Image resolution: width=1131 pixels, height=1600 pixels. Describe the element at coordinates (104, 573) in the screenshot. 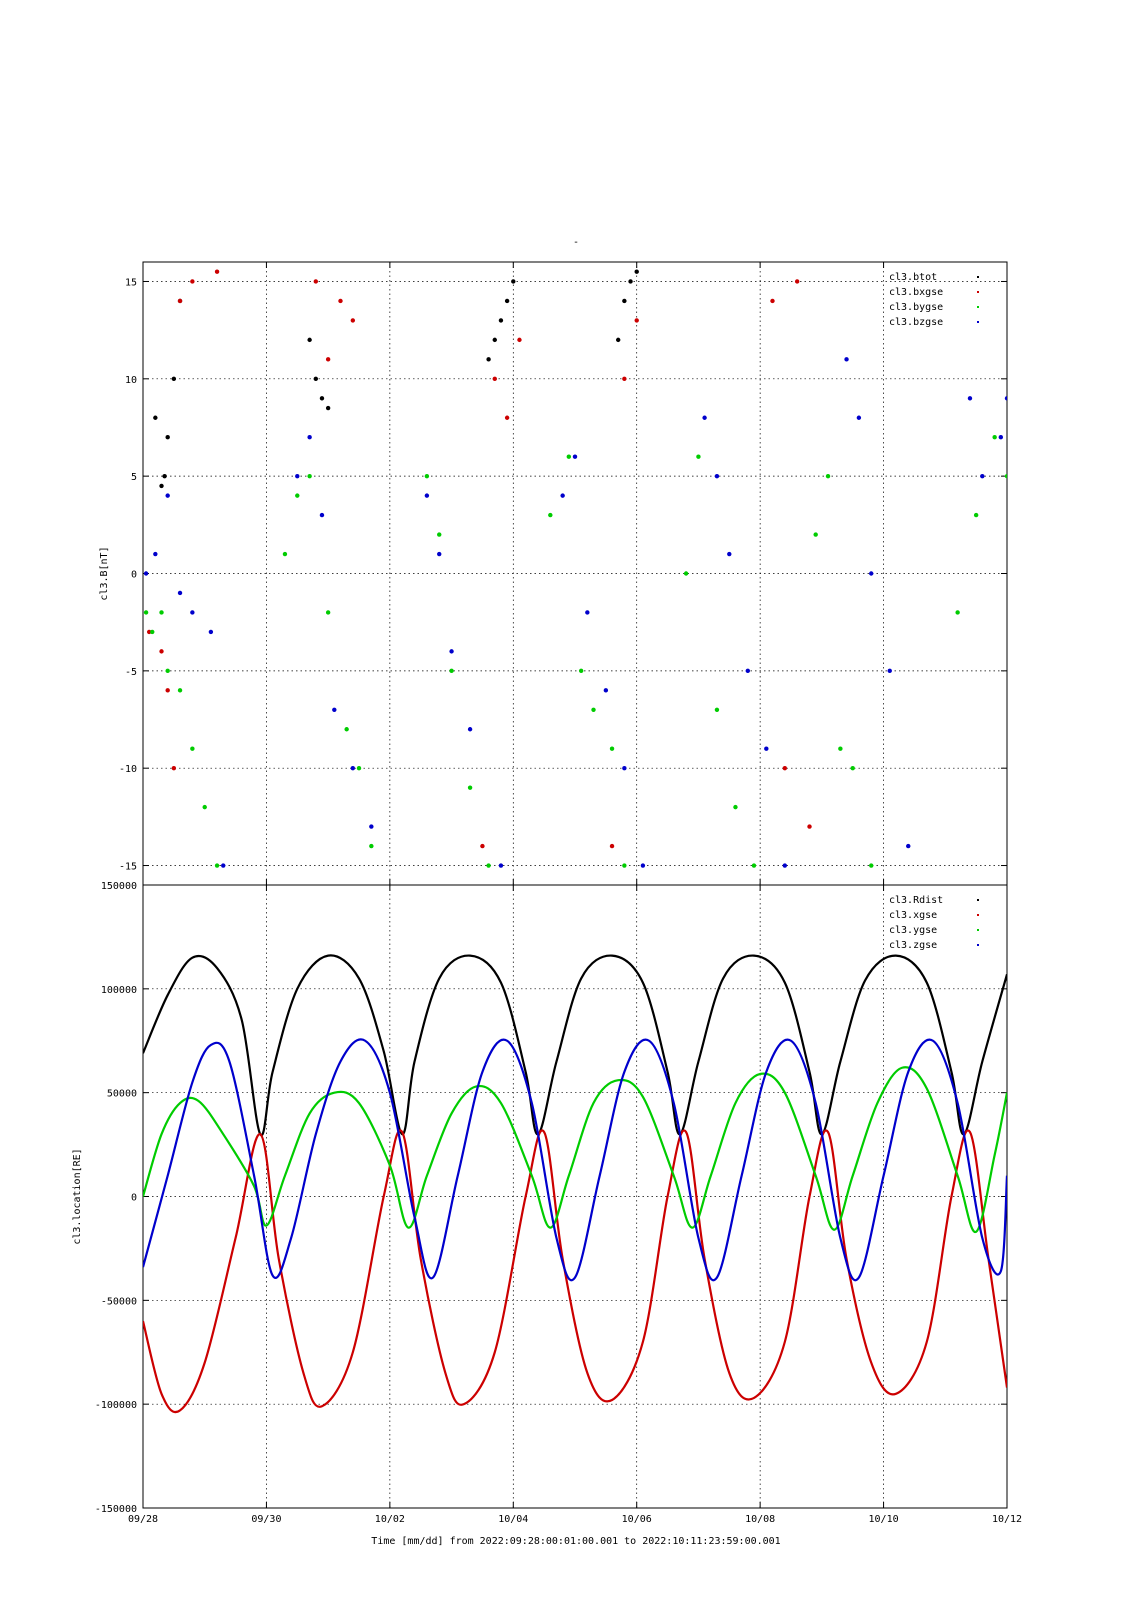

I see `y-axis-label: cl3.B[nT]` at that location.